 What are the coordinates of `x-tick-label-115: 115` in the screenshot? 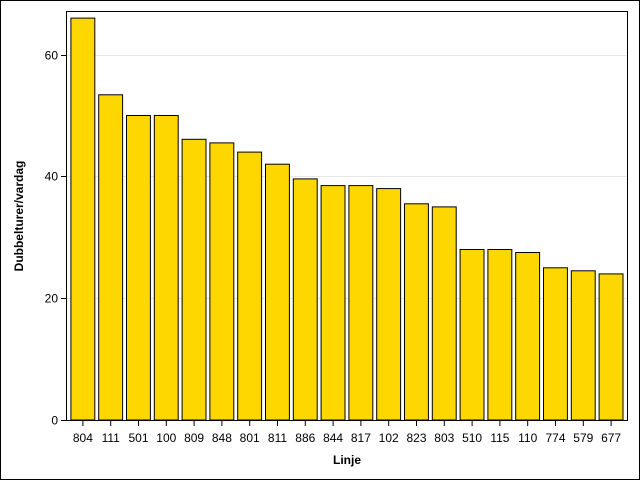 It's located at (499, 438).